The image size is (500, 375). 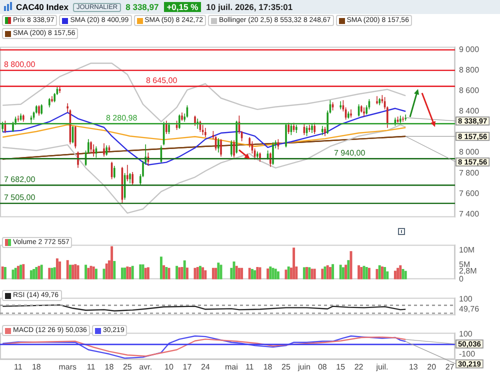 What do you see at coordinates (469, 111) in the screenshot?
I see `y-tick-label: 8 400` at bounding box center [469, 111].